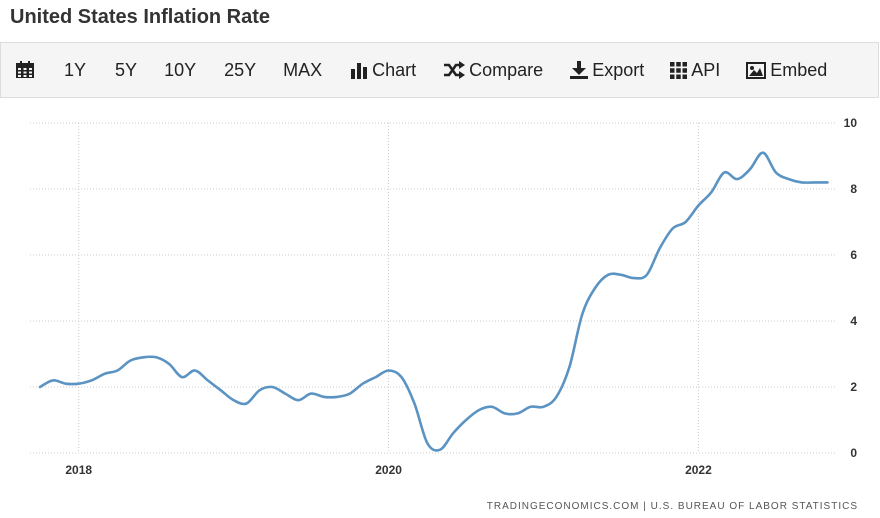  I want to click on compare-button: Compare, so click(493, 70).